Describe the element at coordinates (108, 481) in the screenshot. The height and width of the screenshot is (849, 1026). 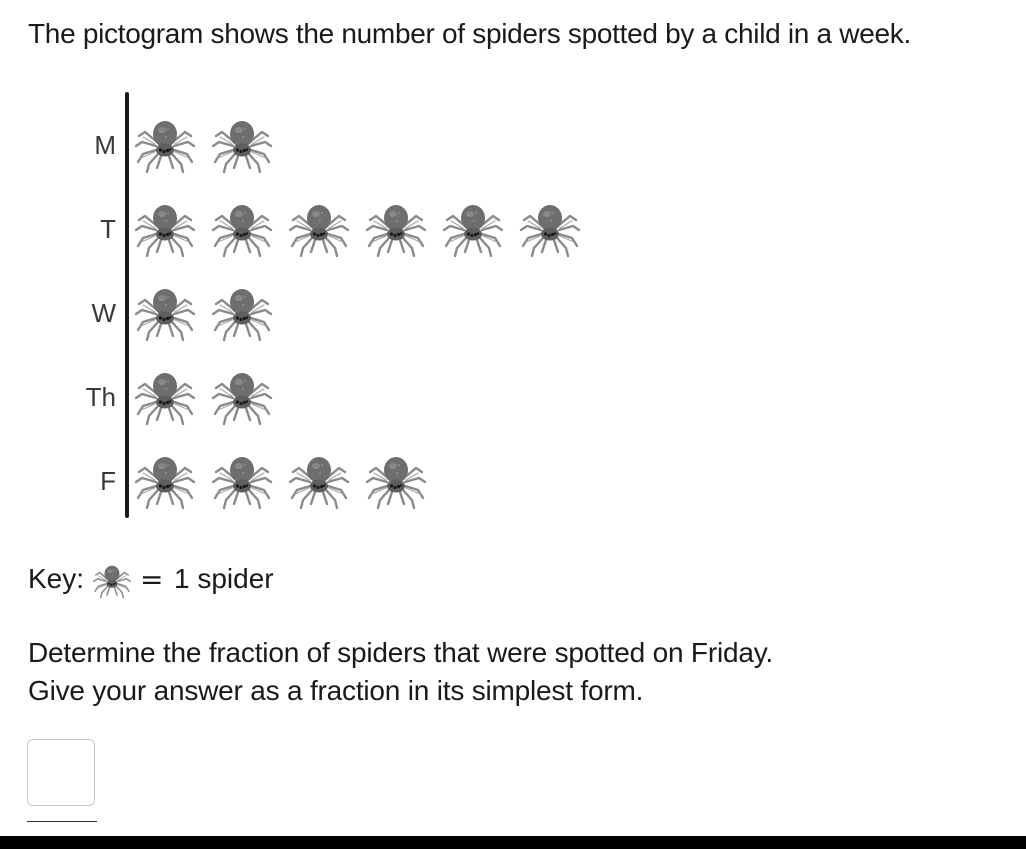
I see `day-label: F` at that location.